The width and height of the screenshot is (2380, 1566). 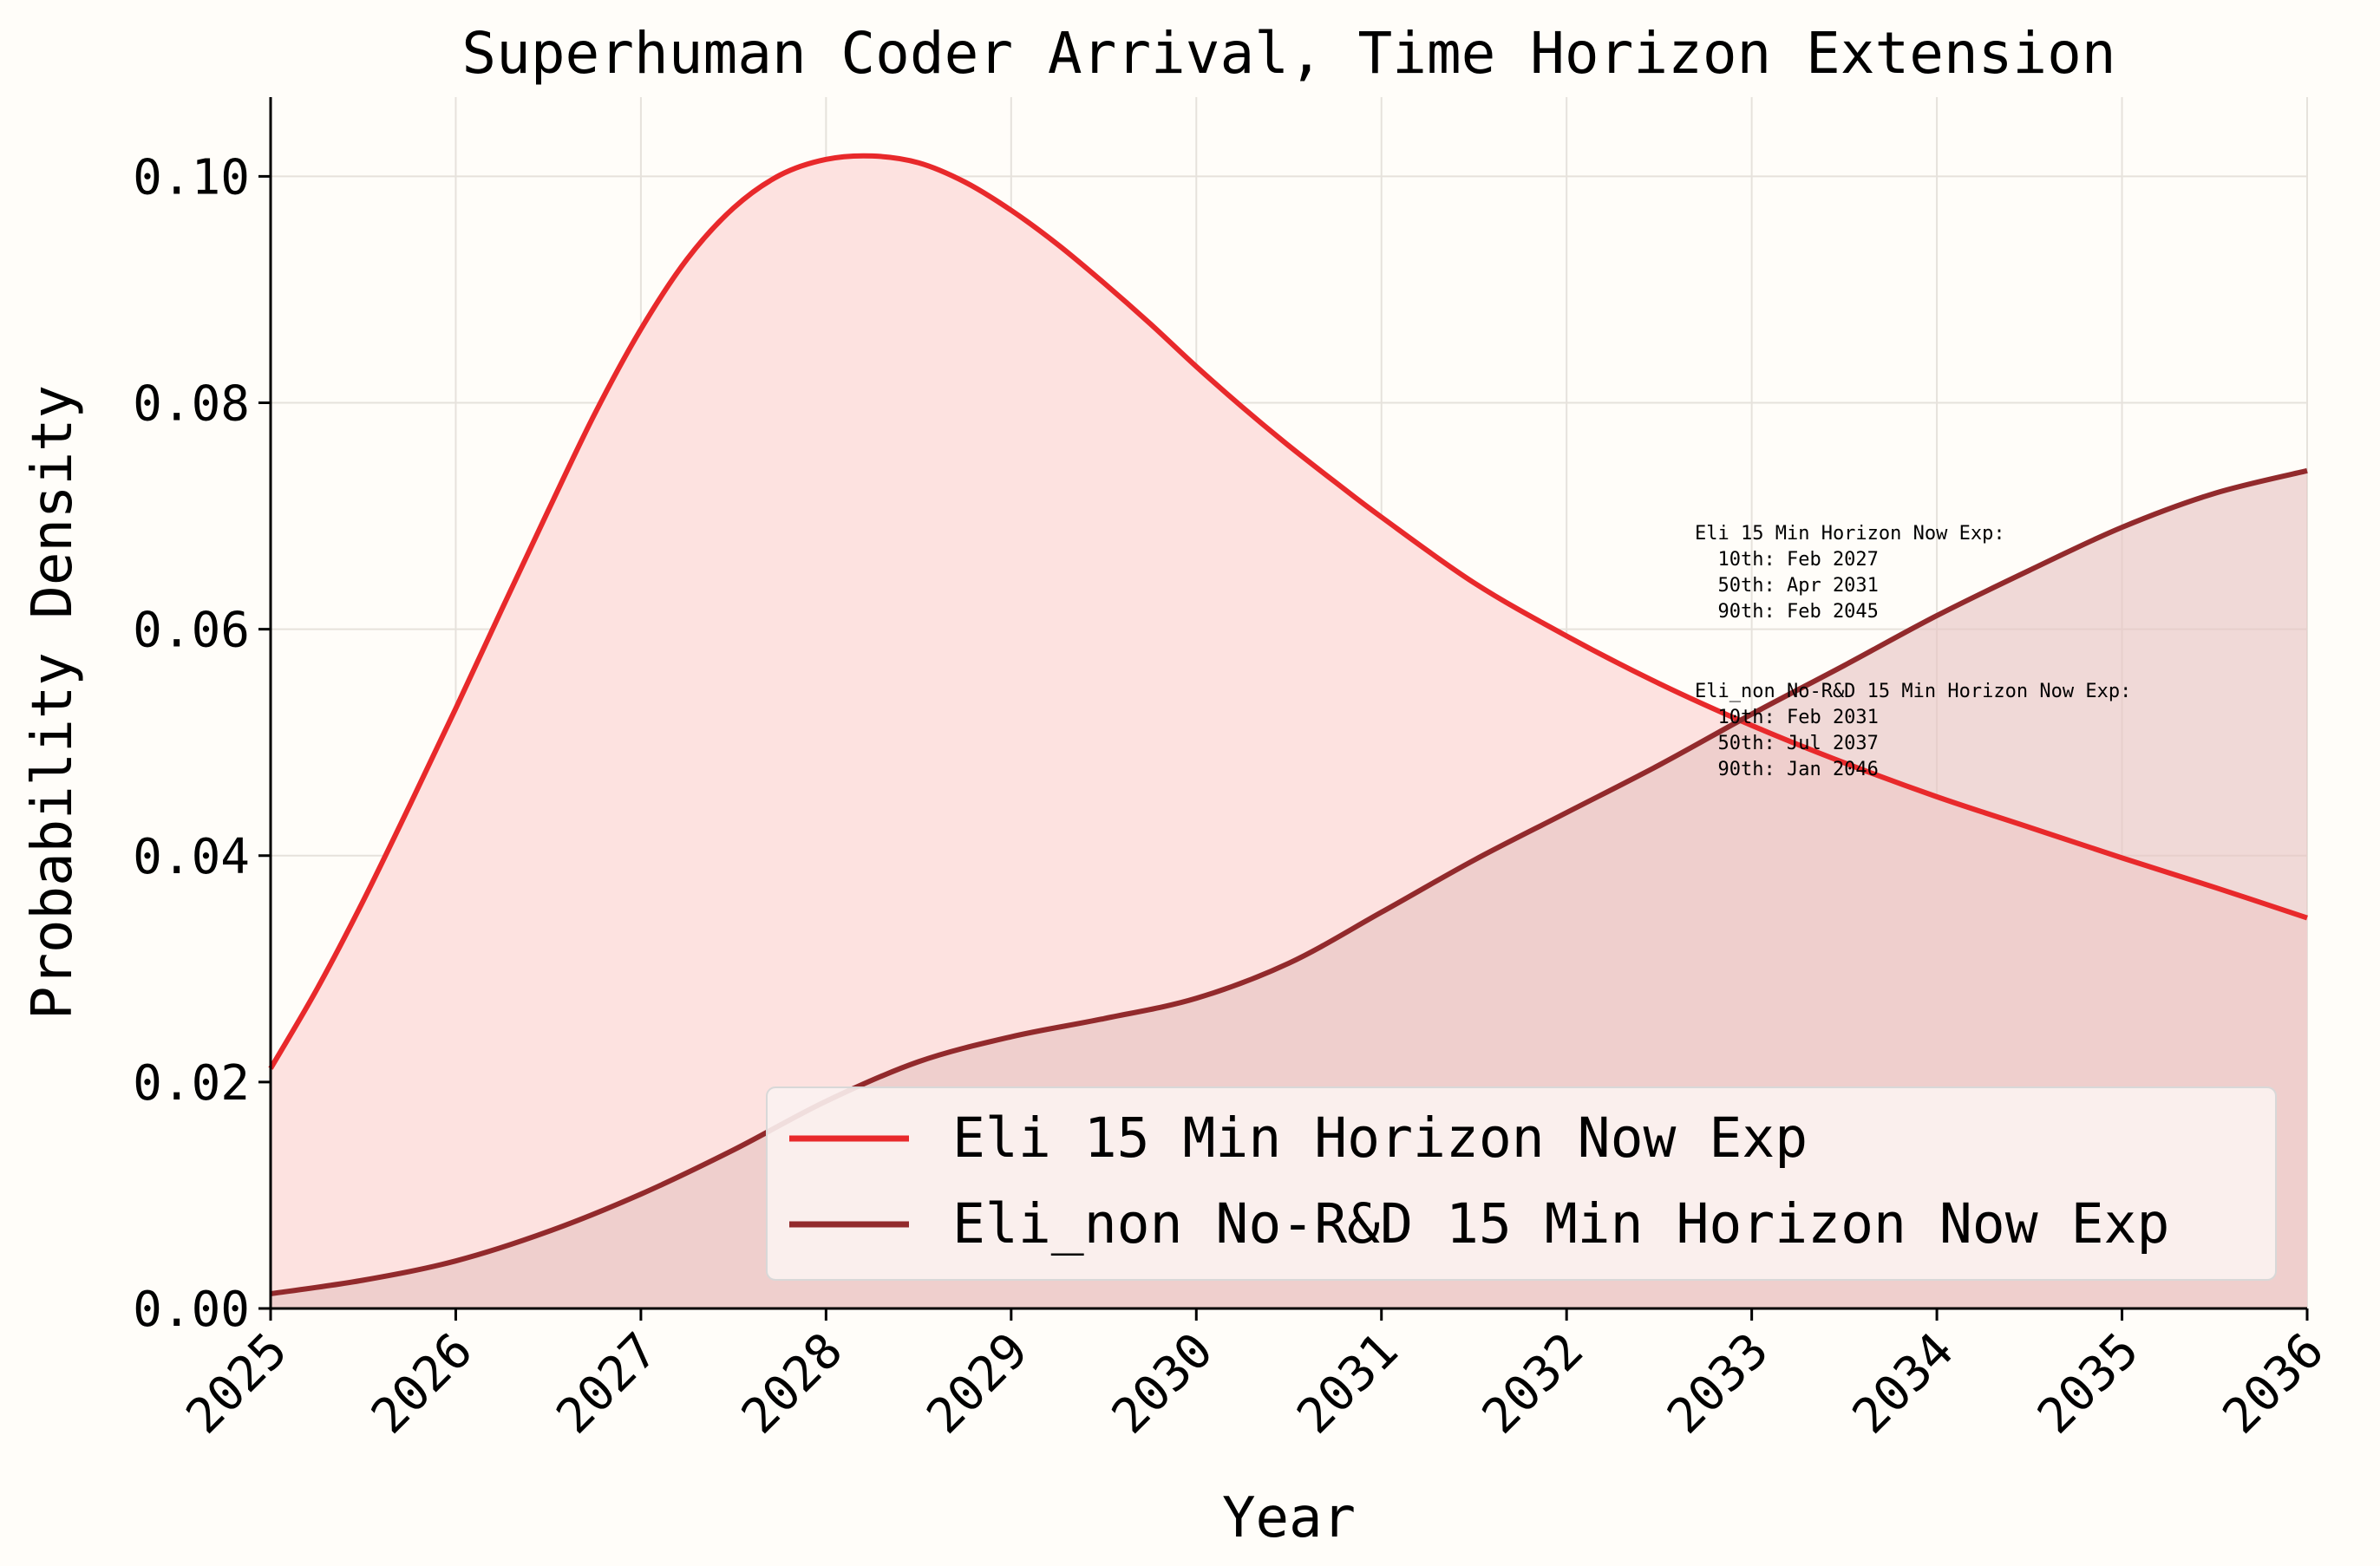 What do you see at coordinates (1787, 560) in the screenshot?
I see `annotation-line: 10th: Feb 2027` at bounding box center [1787, 560].